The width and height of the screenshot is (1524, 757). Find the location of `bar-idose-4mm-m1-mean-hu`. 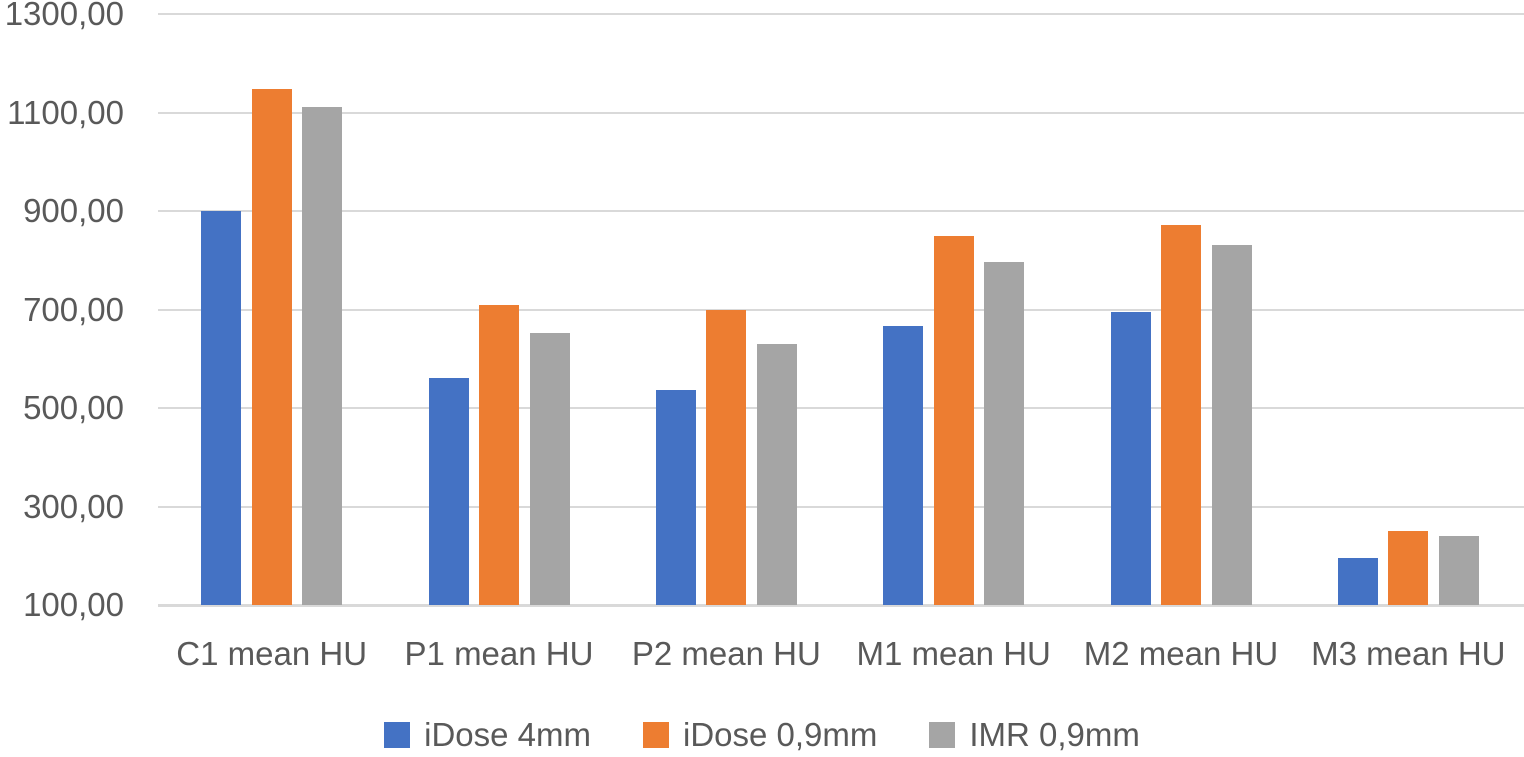

bar-idose-4mm-m1-mean-hu is located at coordinates (903, 465).